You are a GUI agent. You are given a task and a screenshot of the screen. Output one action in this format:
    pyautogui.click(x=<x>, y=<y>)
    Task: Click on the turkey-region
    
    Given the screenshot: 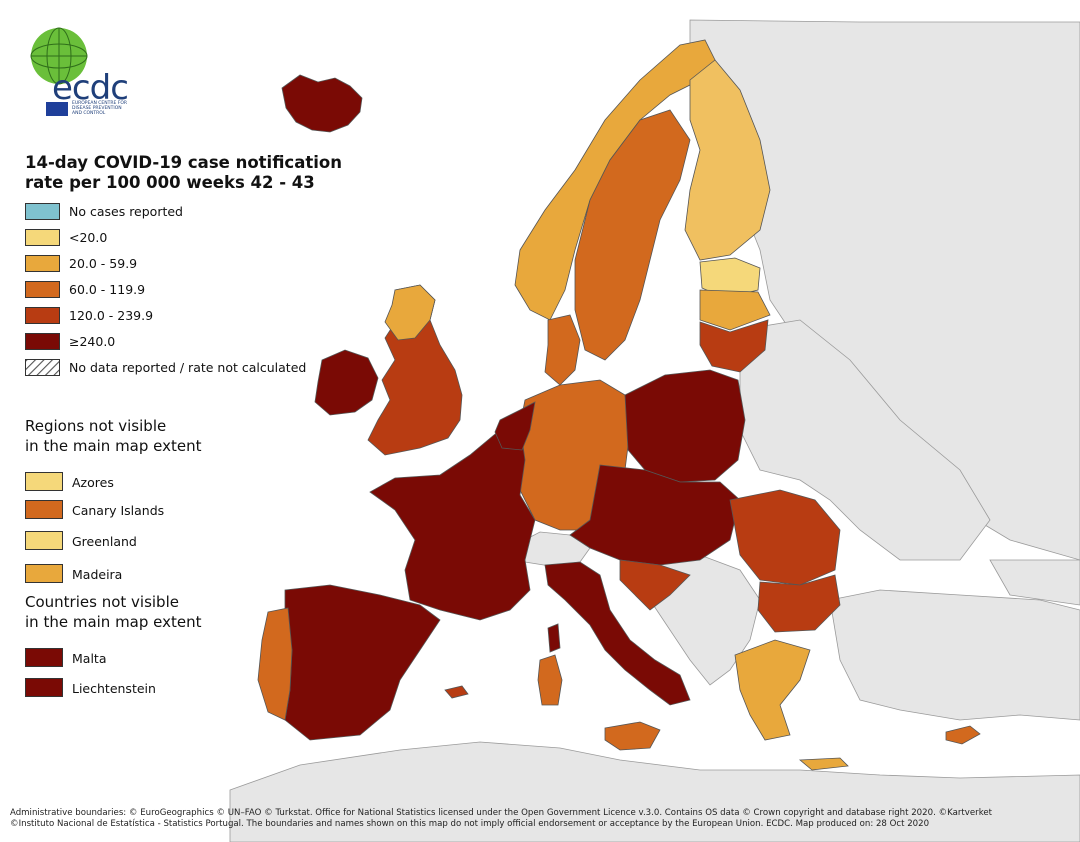 What is the action you would take?
    pyautogui.click(x=954, y=655)
    